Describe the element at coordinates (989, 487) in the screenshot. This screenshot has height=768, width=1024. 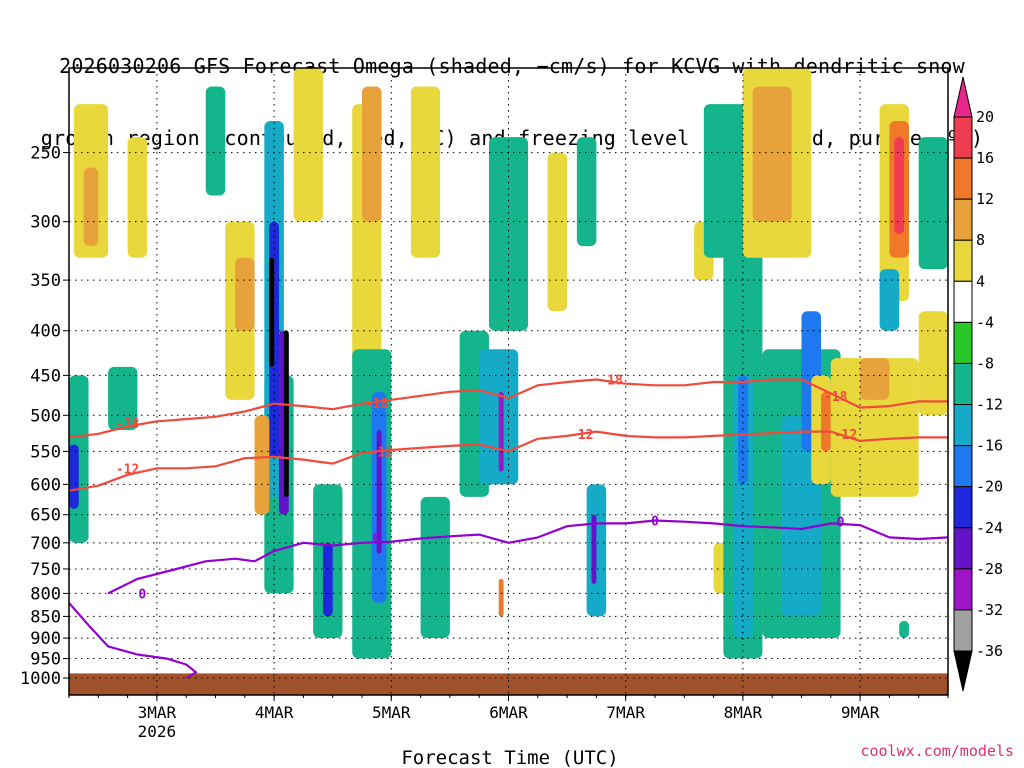
I see `colorbar-label: -20` at that location.